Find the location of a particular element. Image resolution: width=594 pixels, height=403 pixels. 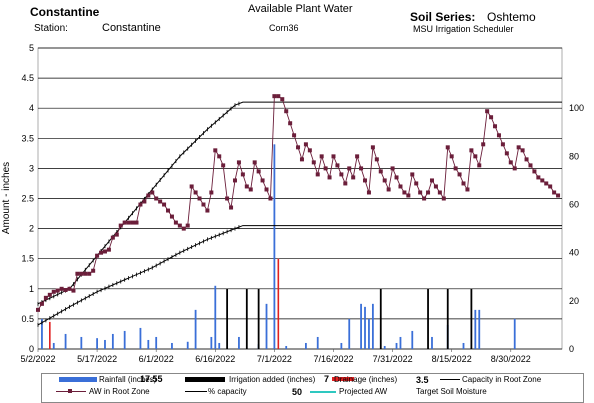

x-tick-label: 5/2/2022 is located at coordinates (37, 359).